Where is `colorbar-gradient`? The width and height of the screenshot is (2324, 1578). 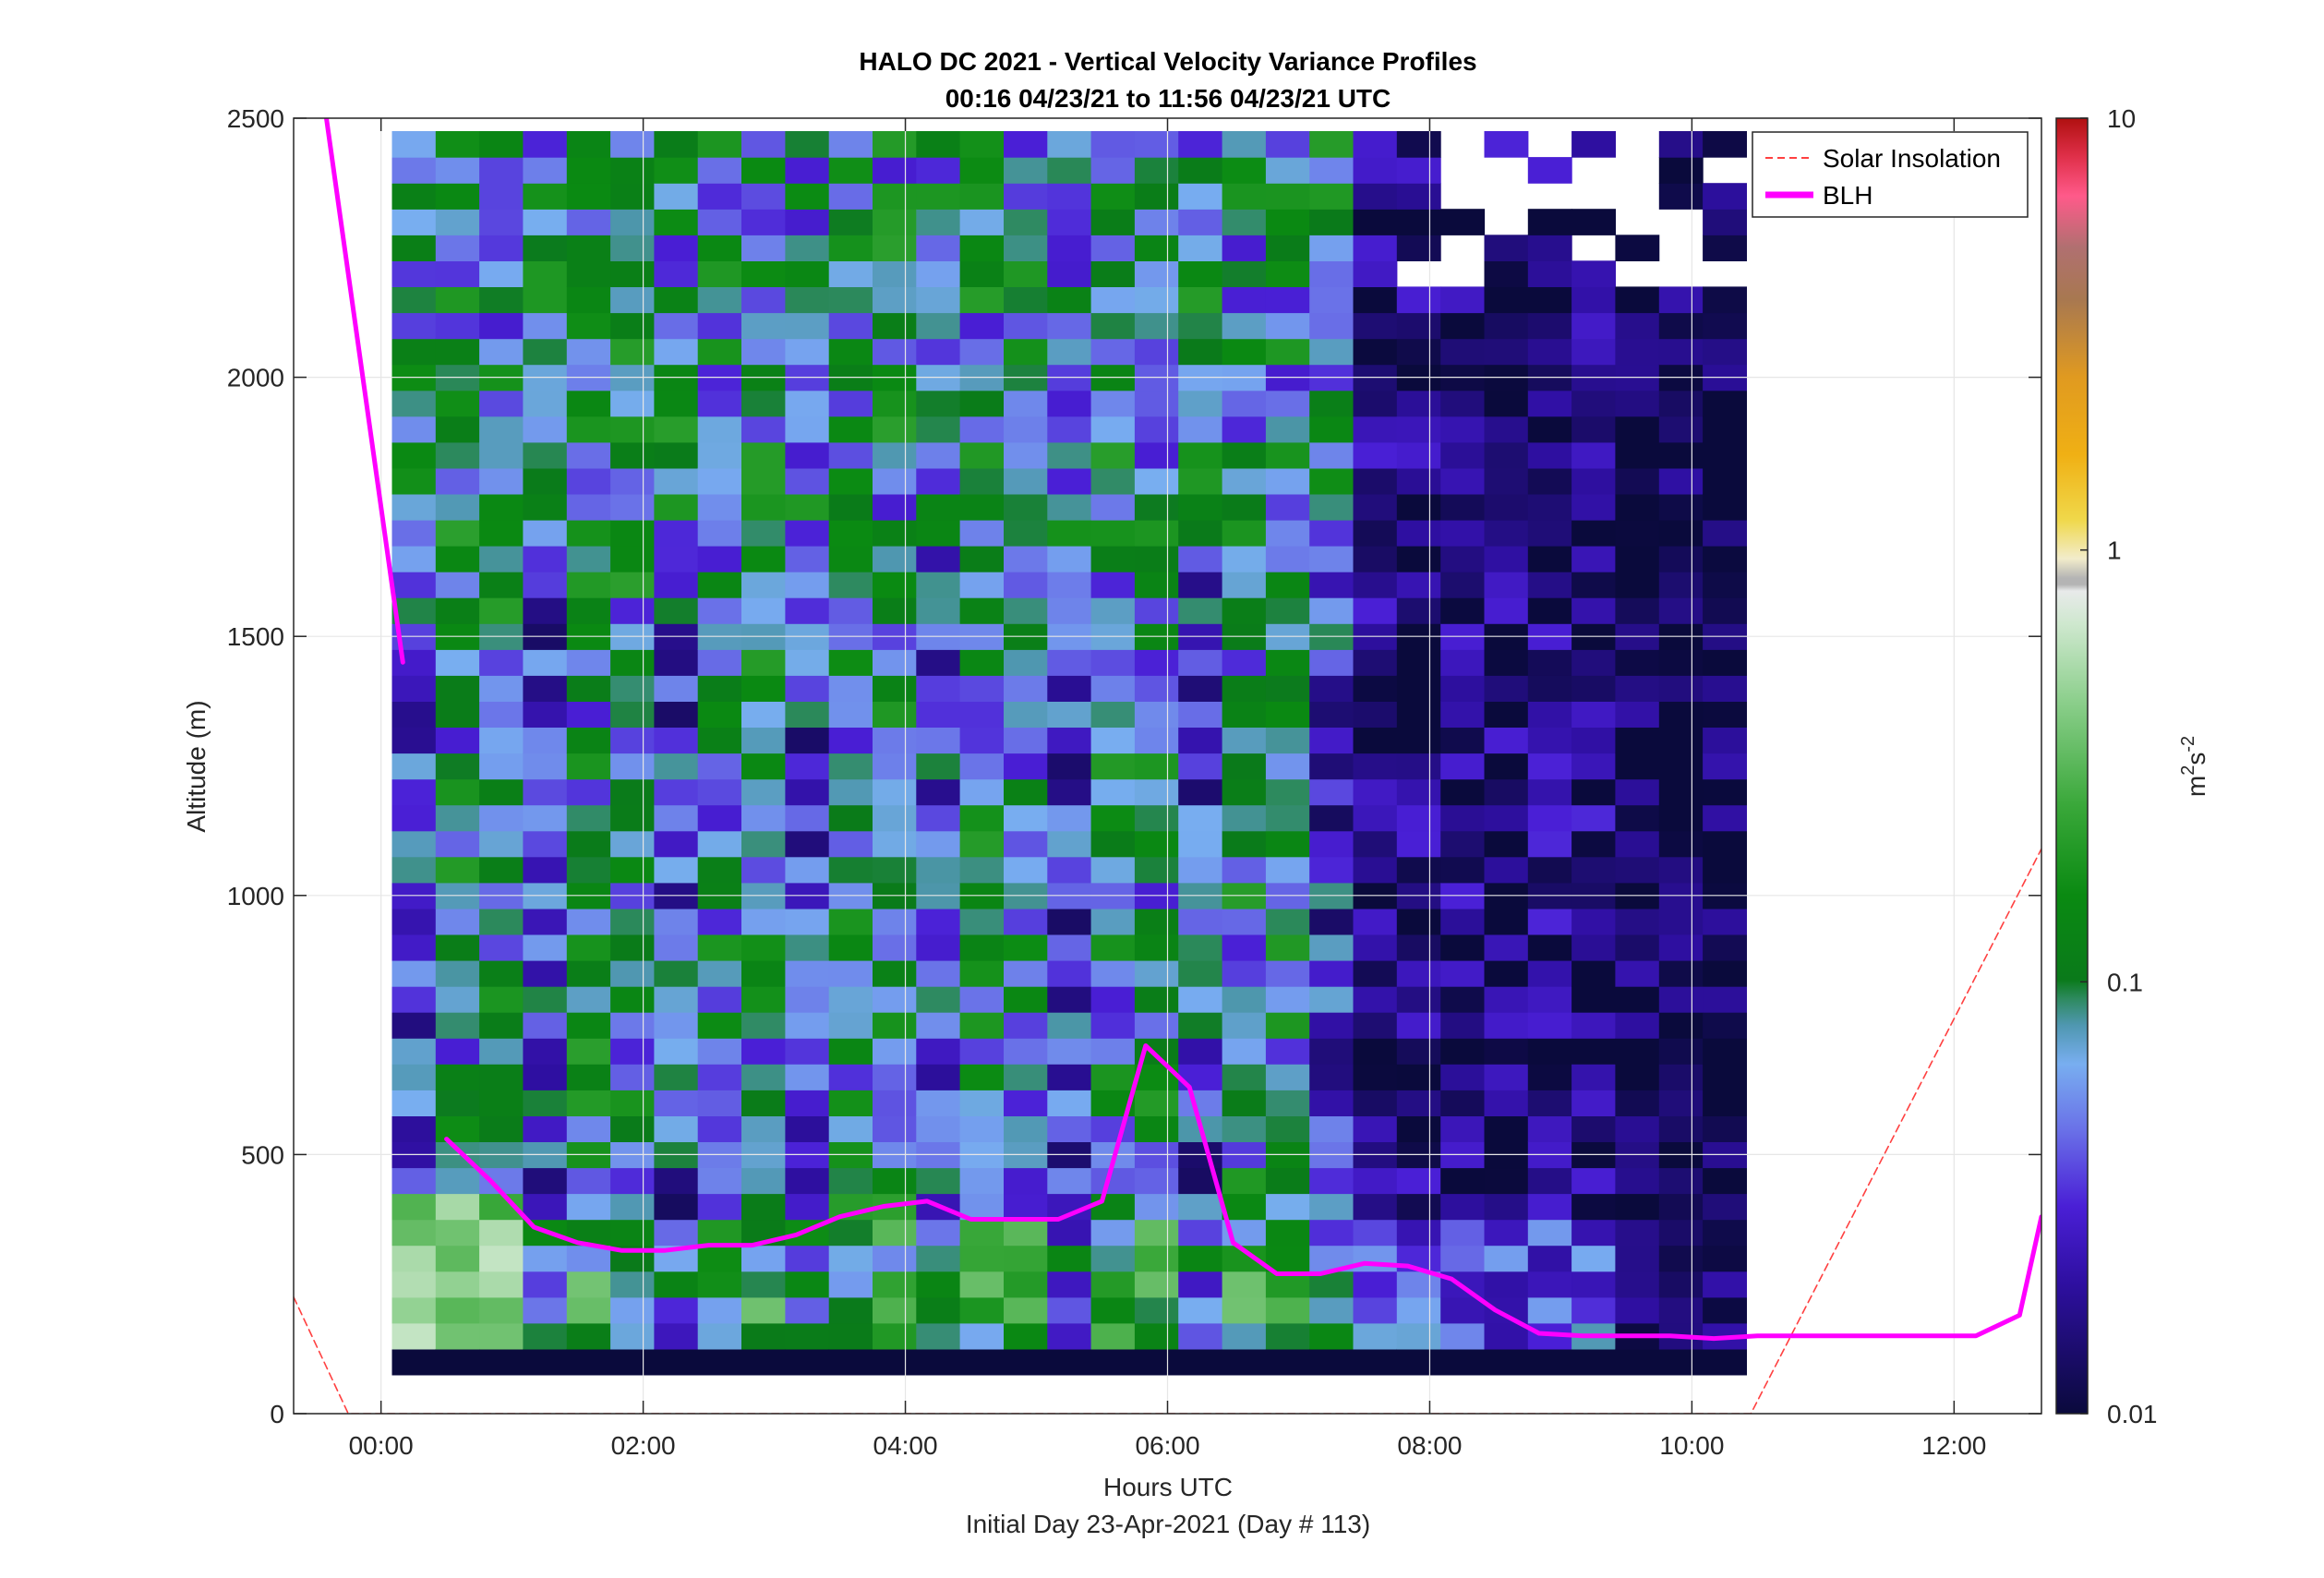
colorbar-gradient is located at coordinates (2072, 766).